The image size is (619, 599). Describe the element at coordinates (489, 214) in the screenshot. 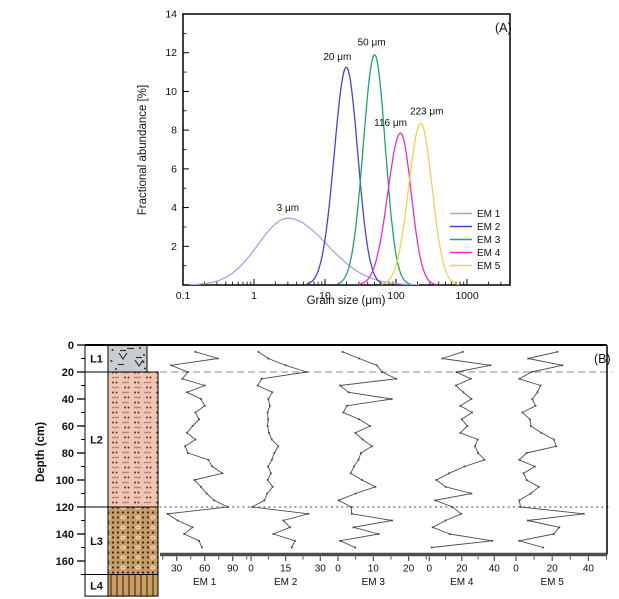

I see `legend-label: EM 1` at that location.